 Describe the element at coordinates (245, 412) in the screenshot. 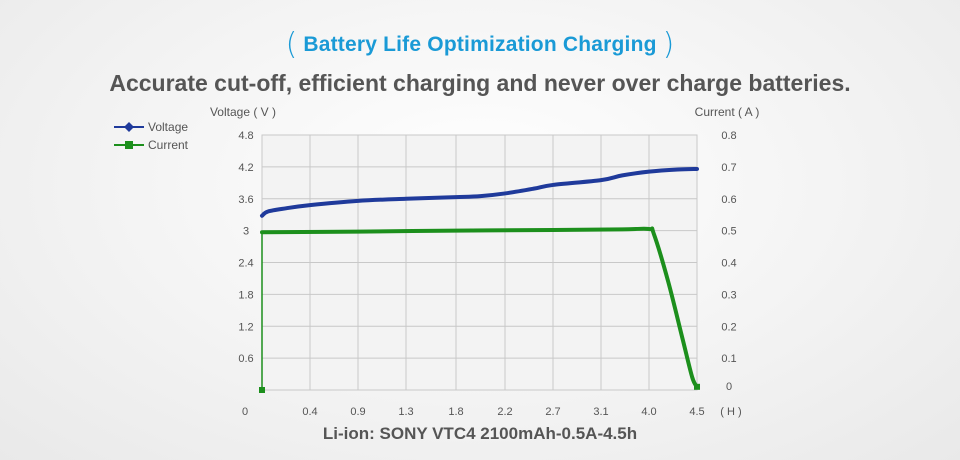

I see `x-tick-label: 0` at that location.